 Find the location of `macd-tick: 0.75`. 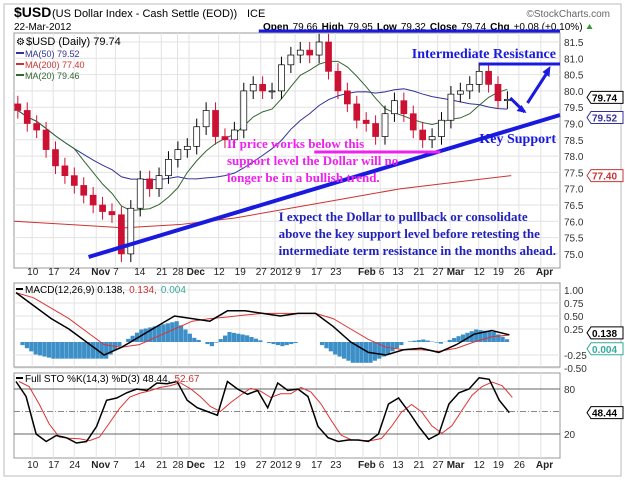

macd-tick: 0.75 is located at coordinates (574, 304).